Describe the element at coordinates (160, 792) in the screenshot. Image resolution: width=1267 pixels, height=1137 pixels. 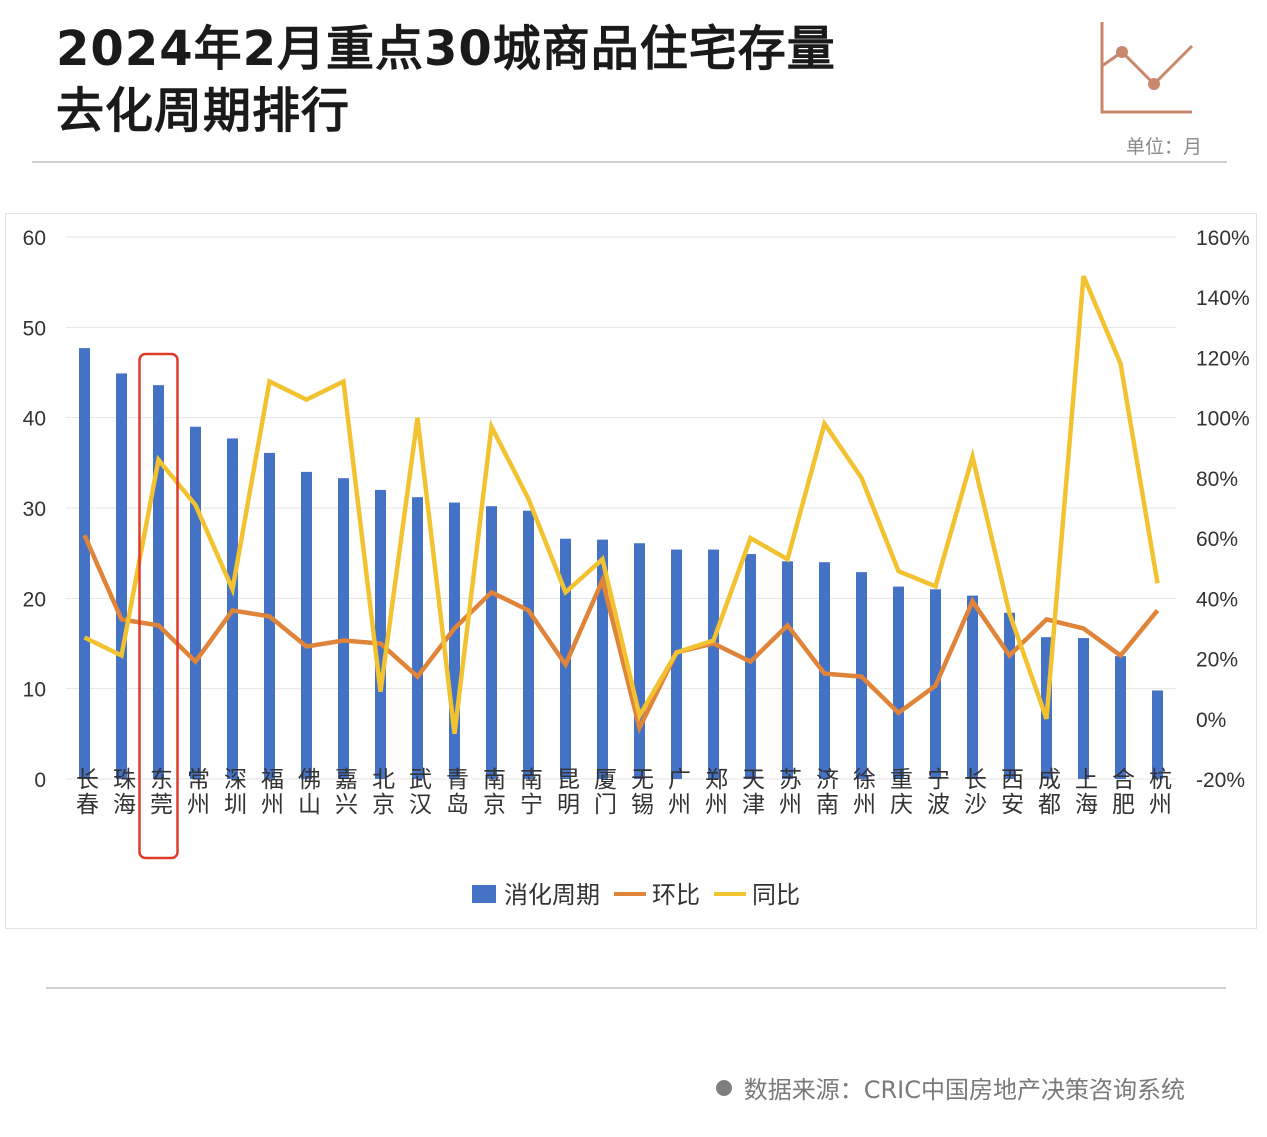
I see `category-label: 东莞` at that location.